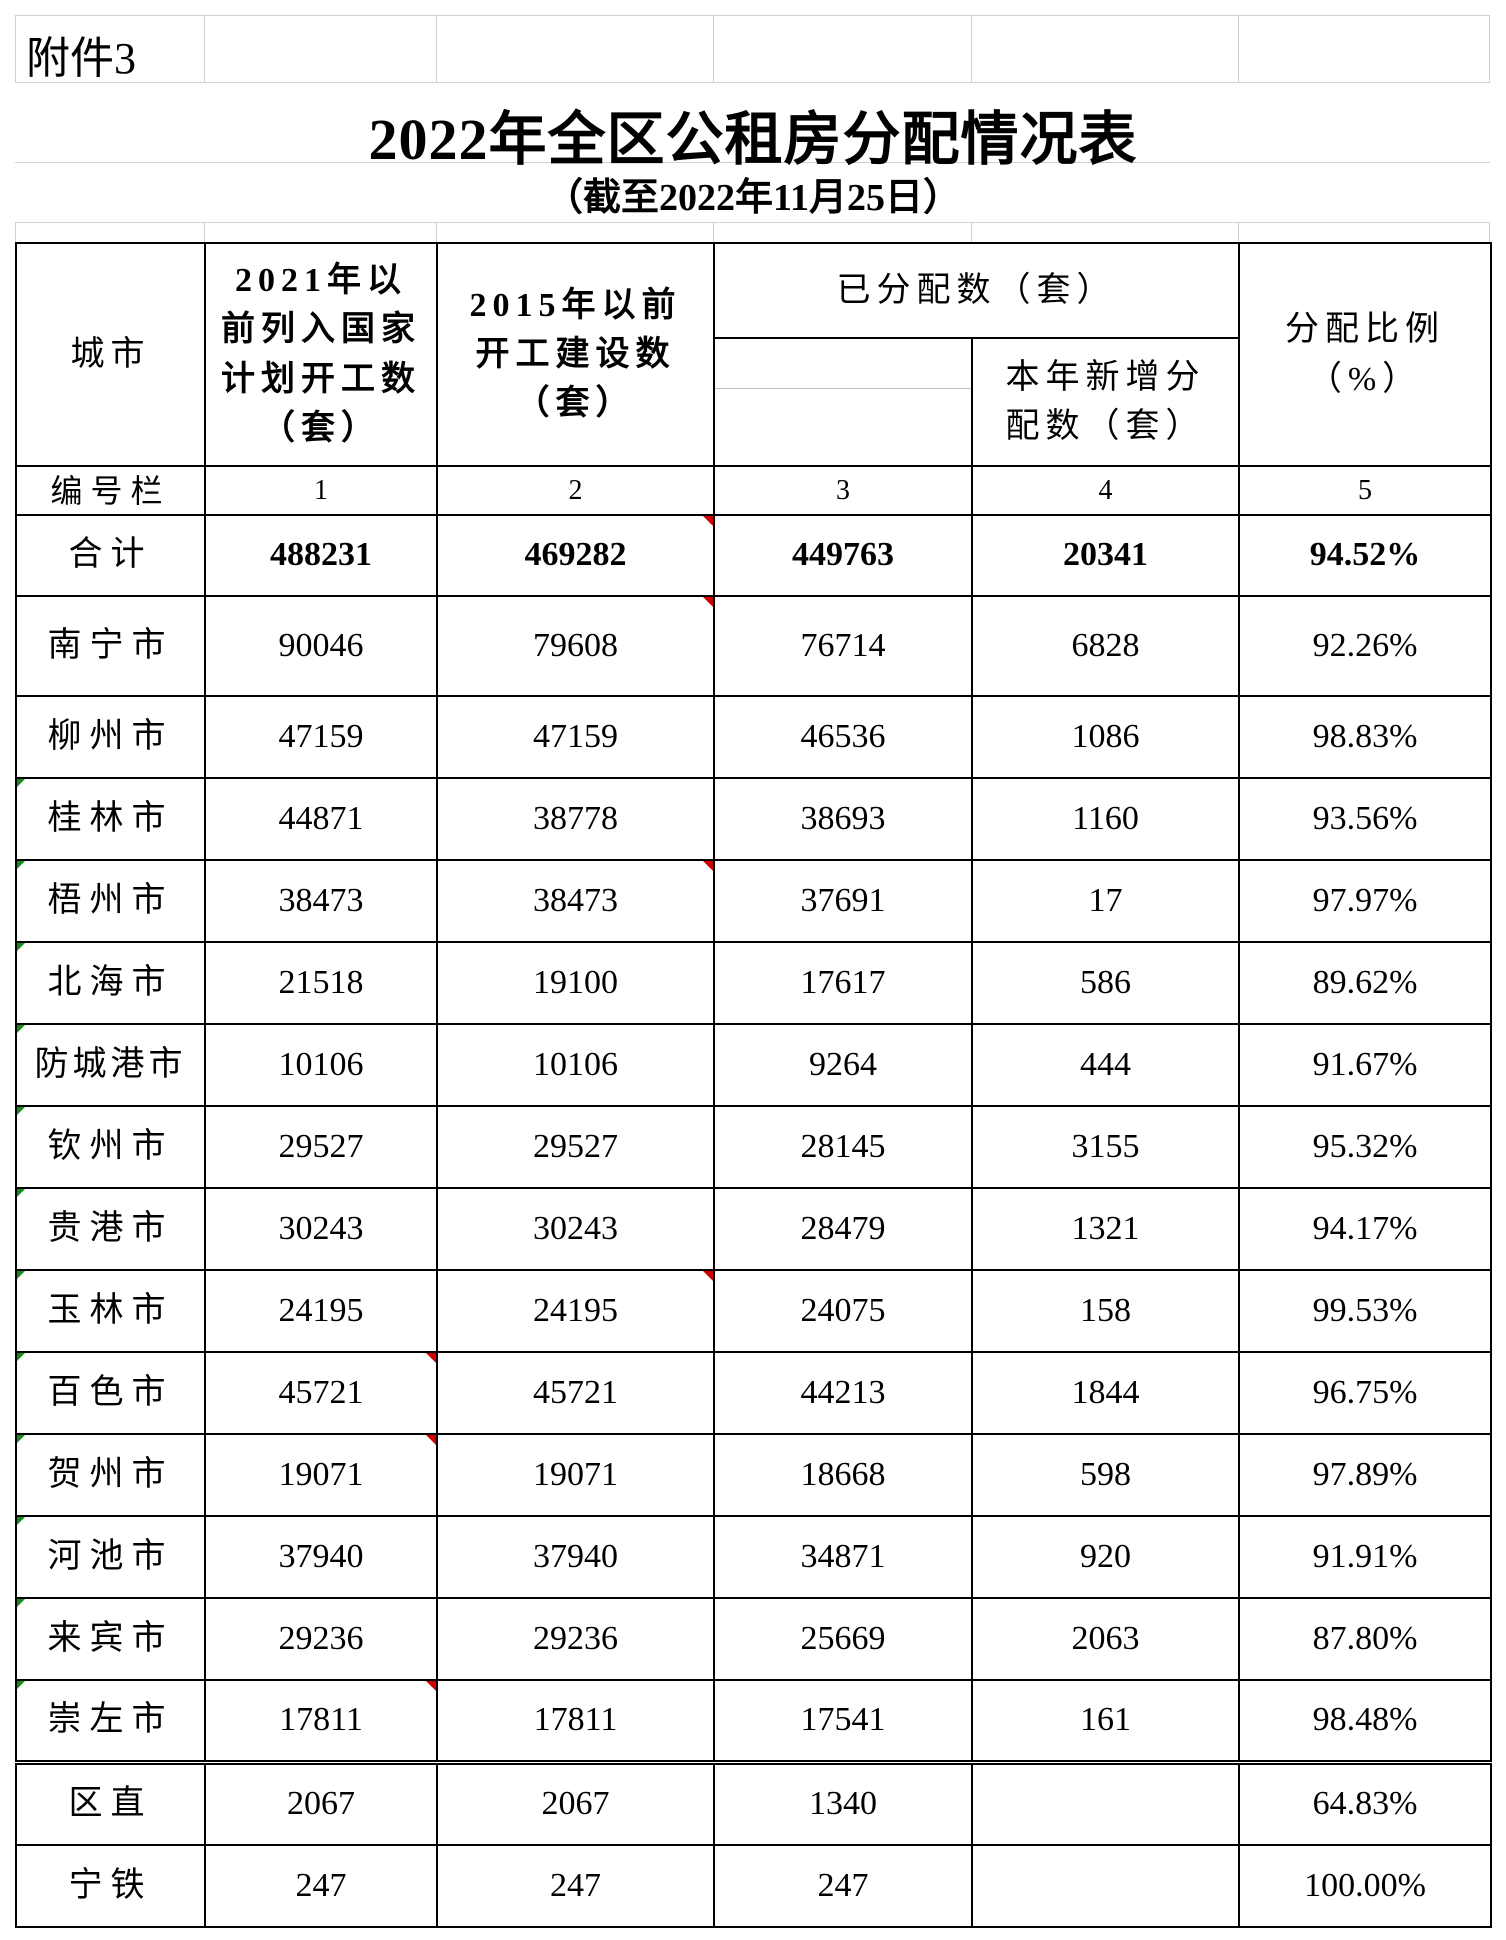 Image resolution: width=1506 pixels, height=1940 pixels. I want to click on data-cell: 87.80%, so click(1365, 1639).